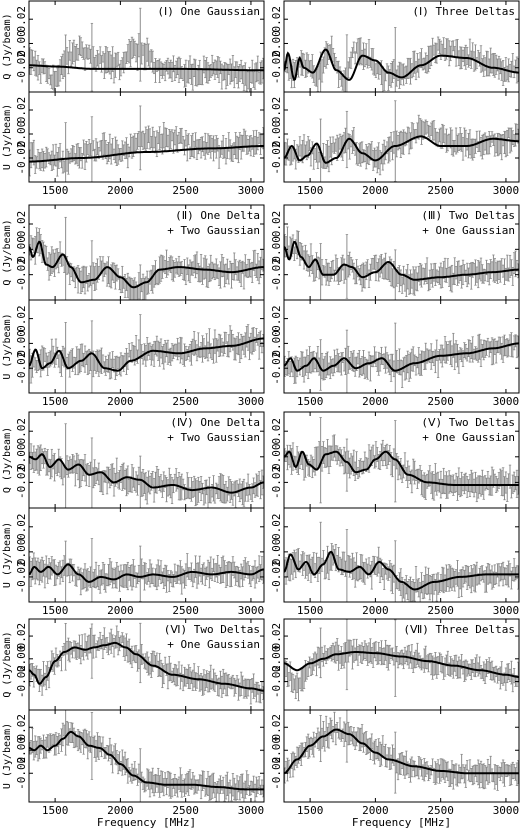 This screenshot has width=520, height=830. I want to click on subplot-q: -0.020.000.02 (Ⅰ) Three Deltas, so click(395, 46).